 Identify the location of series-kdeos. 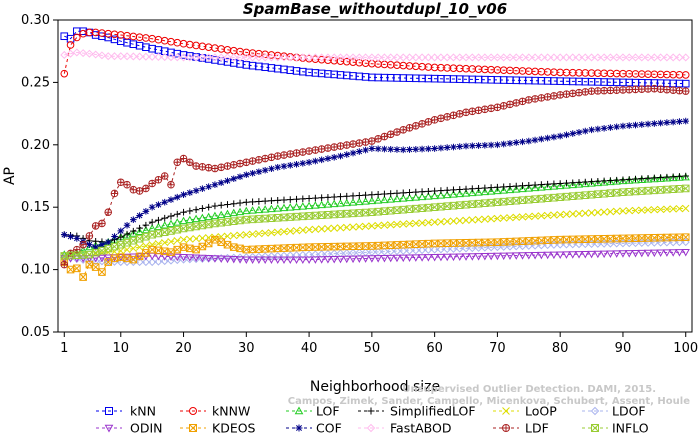
(375, 257).